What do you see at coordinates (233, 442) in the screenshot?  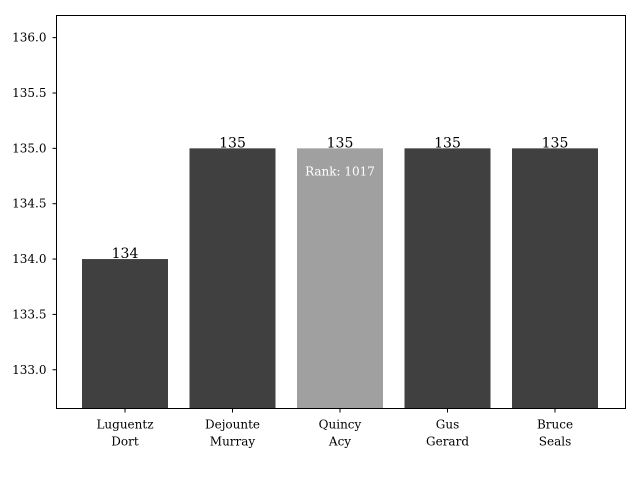 I see `x-tick-label-1-1: Murray` at bounding box center [233, 442].